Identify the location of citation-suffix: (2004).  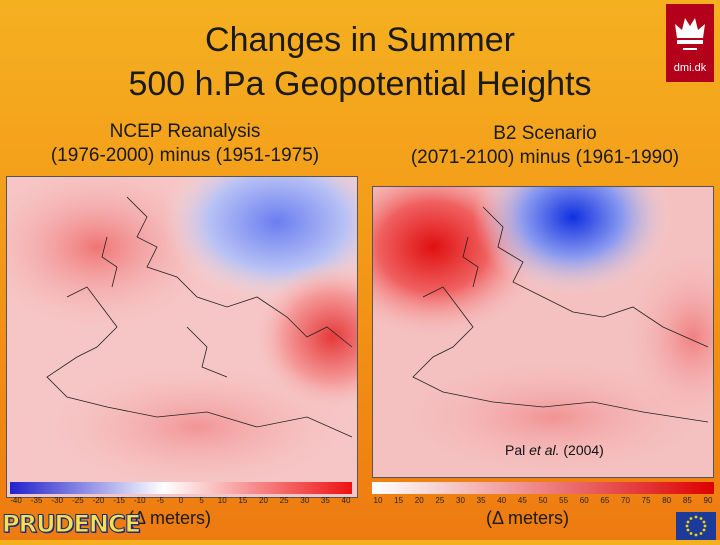
(581, 450).